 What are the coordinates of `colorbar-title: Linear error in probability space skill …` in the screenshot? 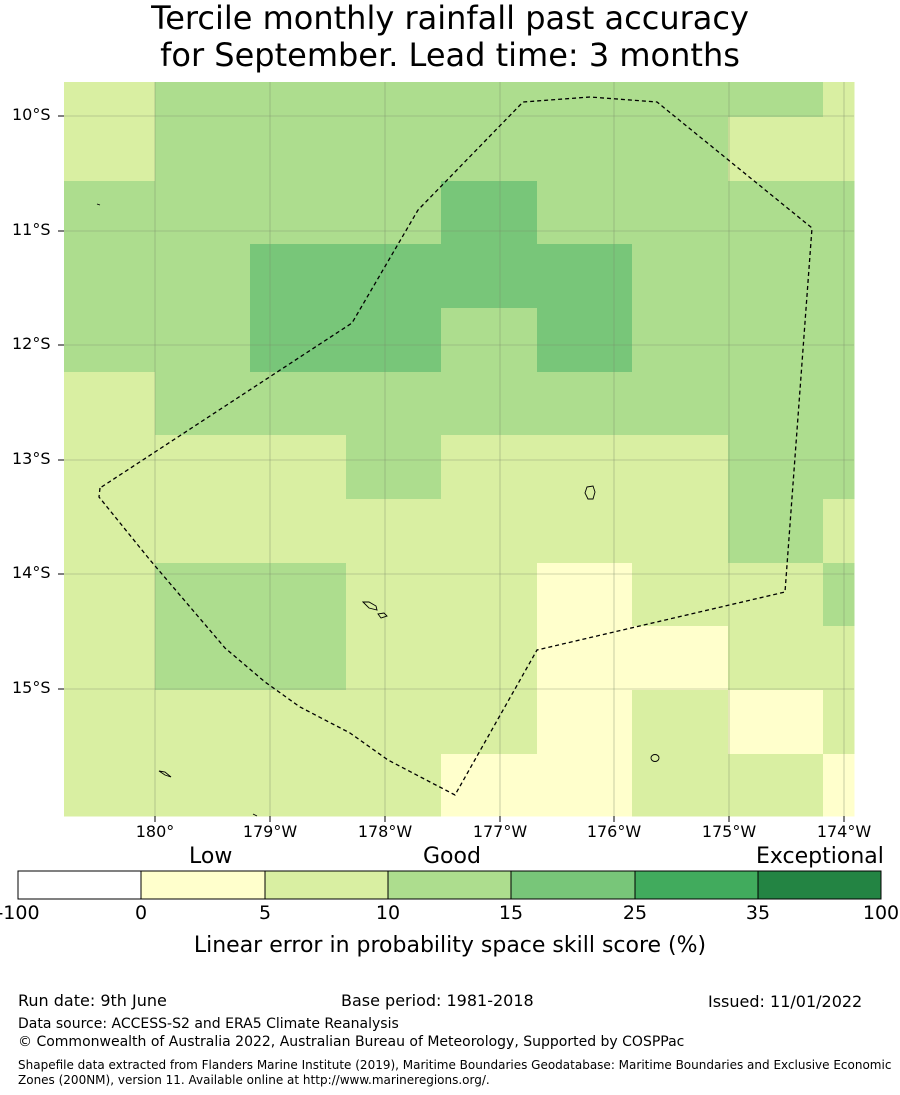 It's located at (450, 945).